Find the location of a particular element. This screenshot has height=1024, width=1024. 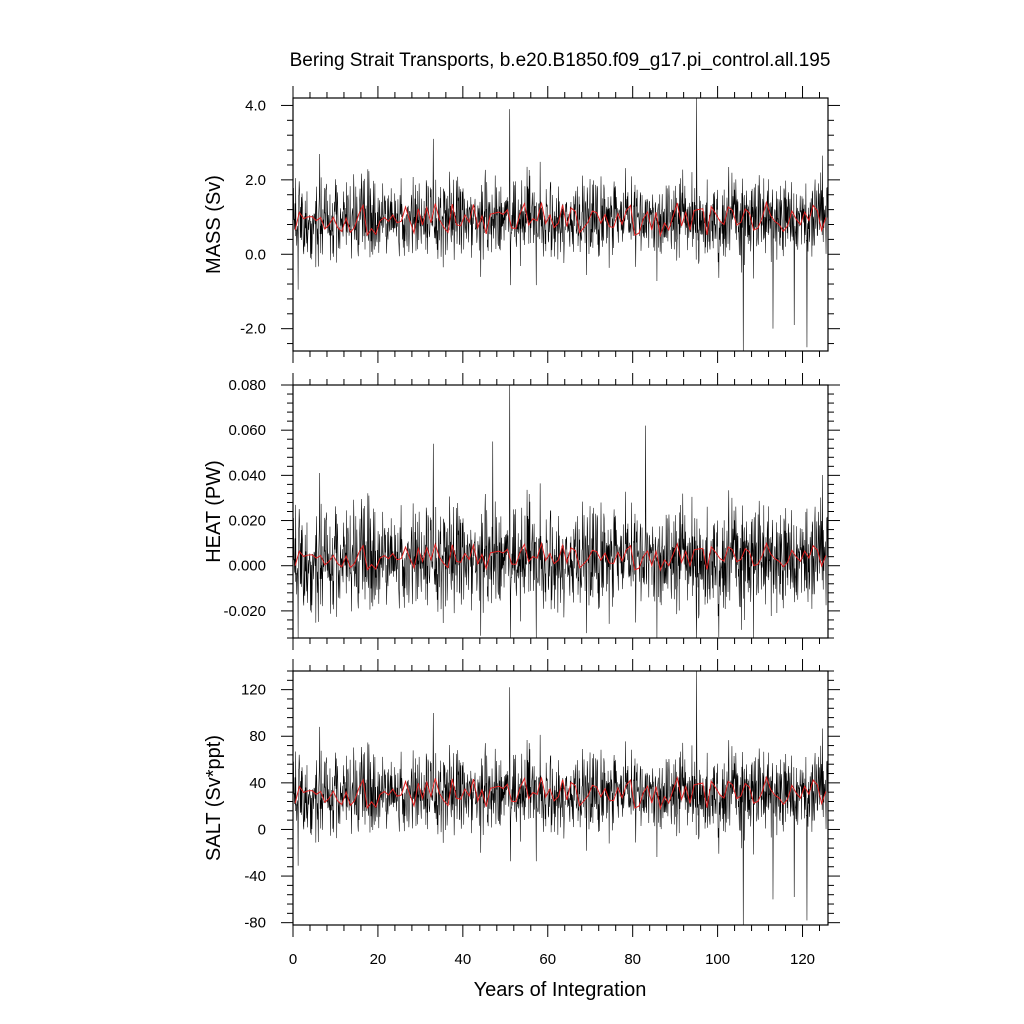

salt-y-axis-label: SALT (Sv*ppt) is located at coordinates (214, 798).